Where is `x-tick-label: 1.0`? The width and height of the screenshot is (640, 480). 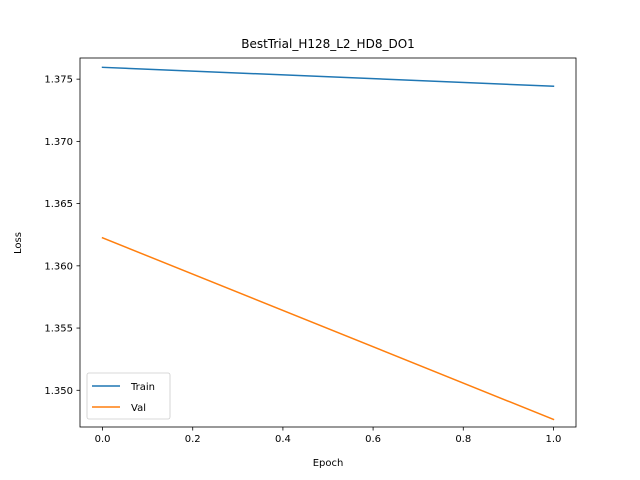 x-tick-label: 1.0 is located at coordinates (554, 439).